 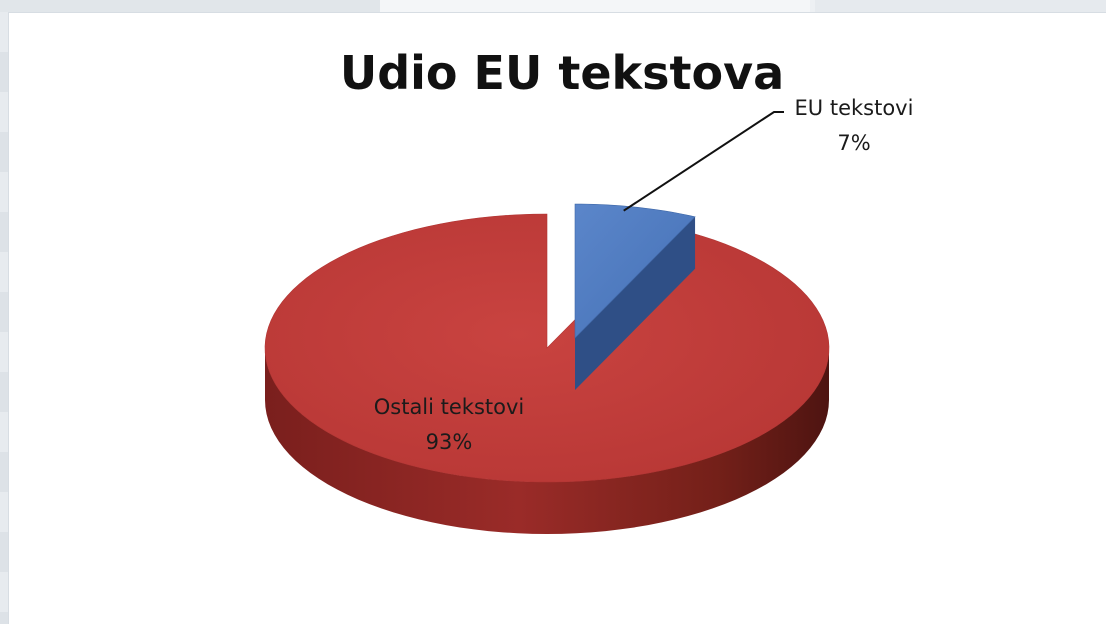 I want to click on left-background-strip, so click(x=4, y=318).